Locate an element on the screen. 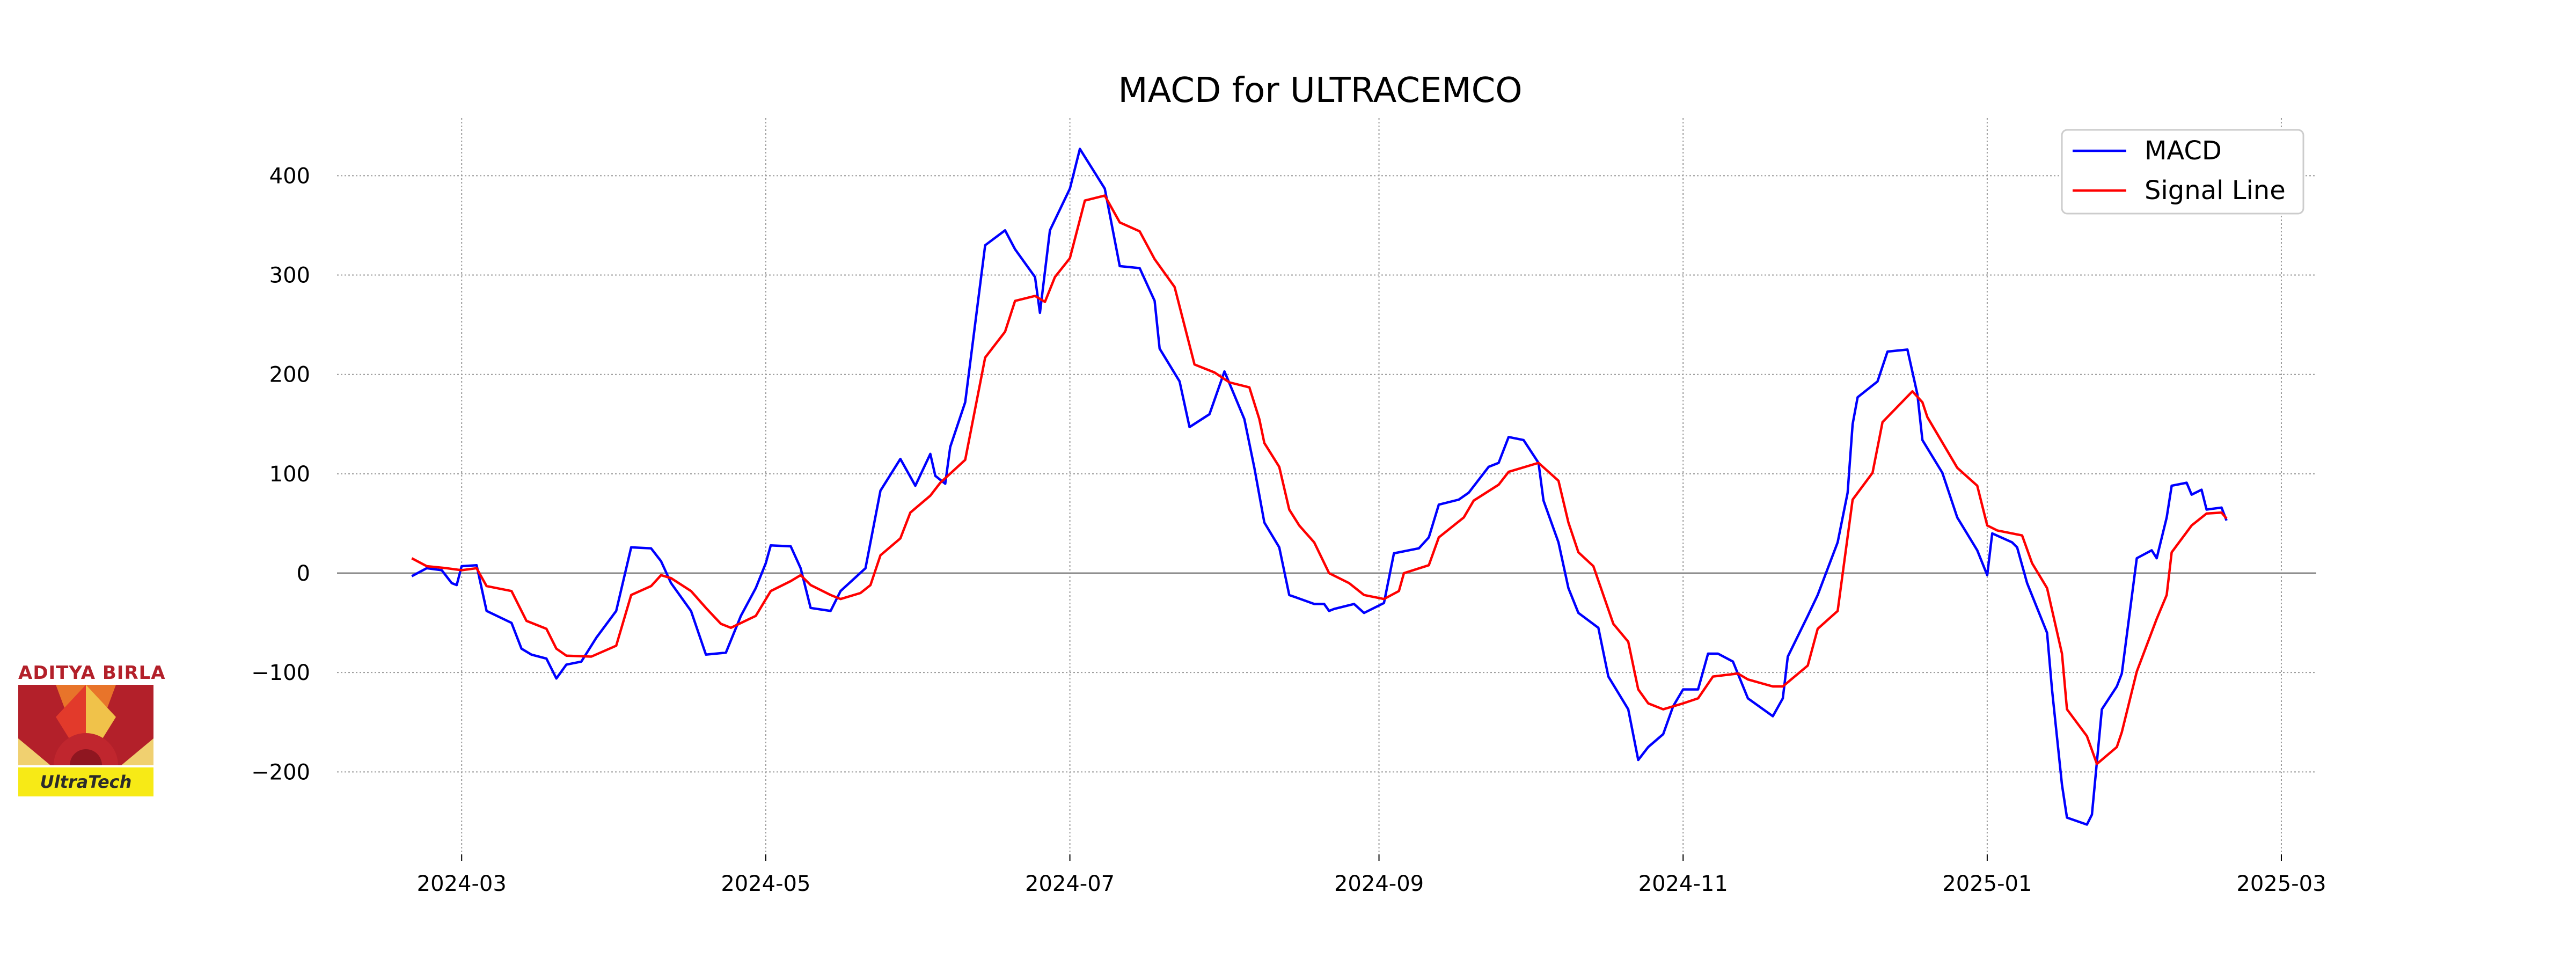 Image resolution: width=2576 pixels, height=966 pixels. y-axis-ticks: −200 −100 0 100 200 300 400 is located at coordinates (280, 474).